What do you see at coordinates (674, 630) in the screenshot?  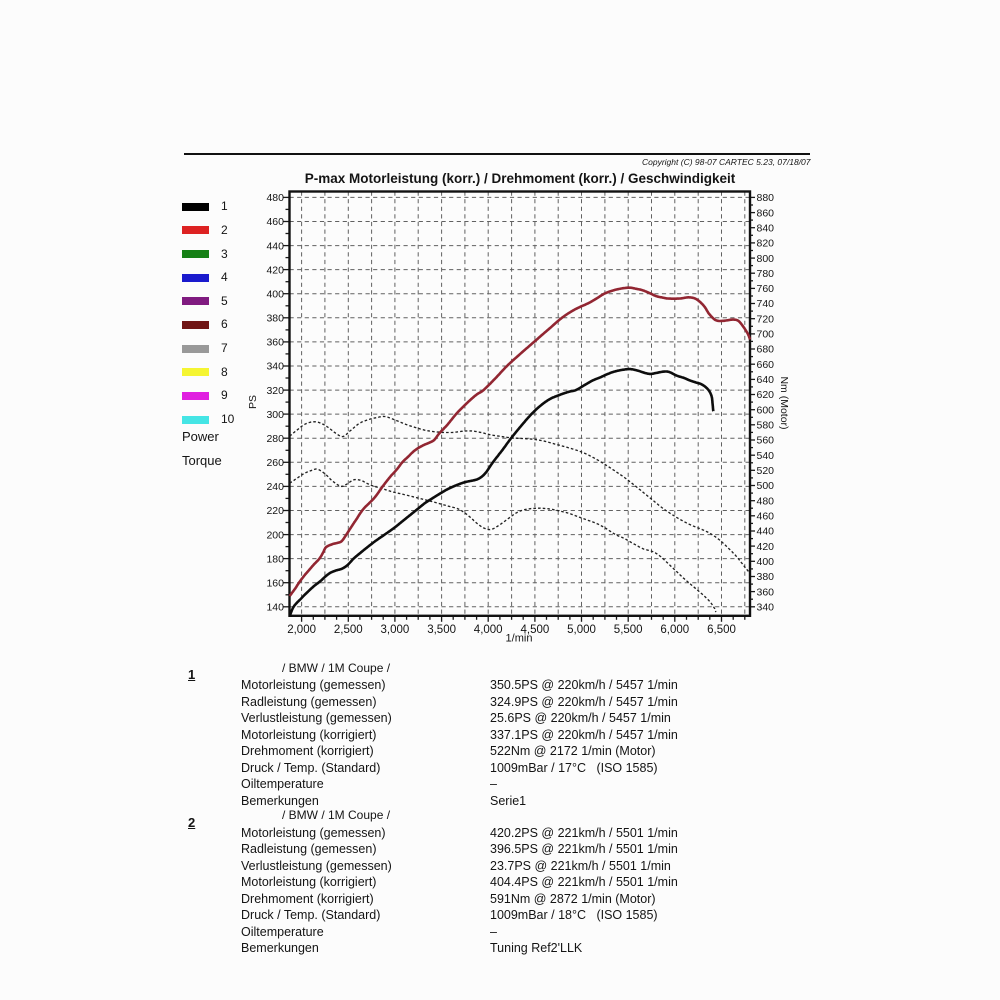 I see `svg-text: 6,000` at bounding box center [674, 630].